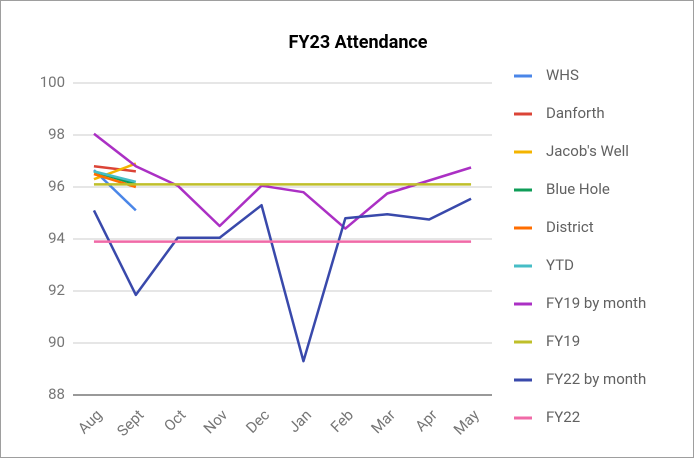 The image size is (694, 458). Describe the element at coordinates (56, 134) in the screenshot. I see `y-tick-label: 98` at that location.